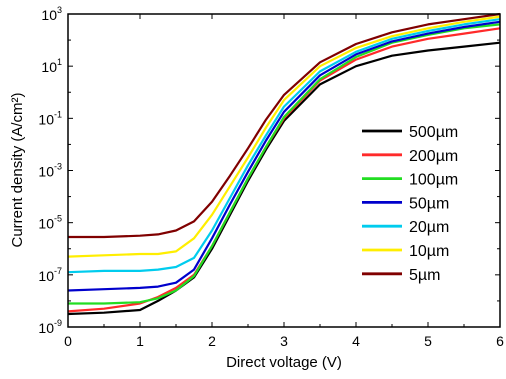  What do you see at coordinates (17, 169) in the screenshot?
I see `y-axis-label: Current density (A/cm²)` at bounding box center [17, 169].